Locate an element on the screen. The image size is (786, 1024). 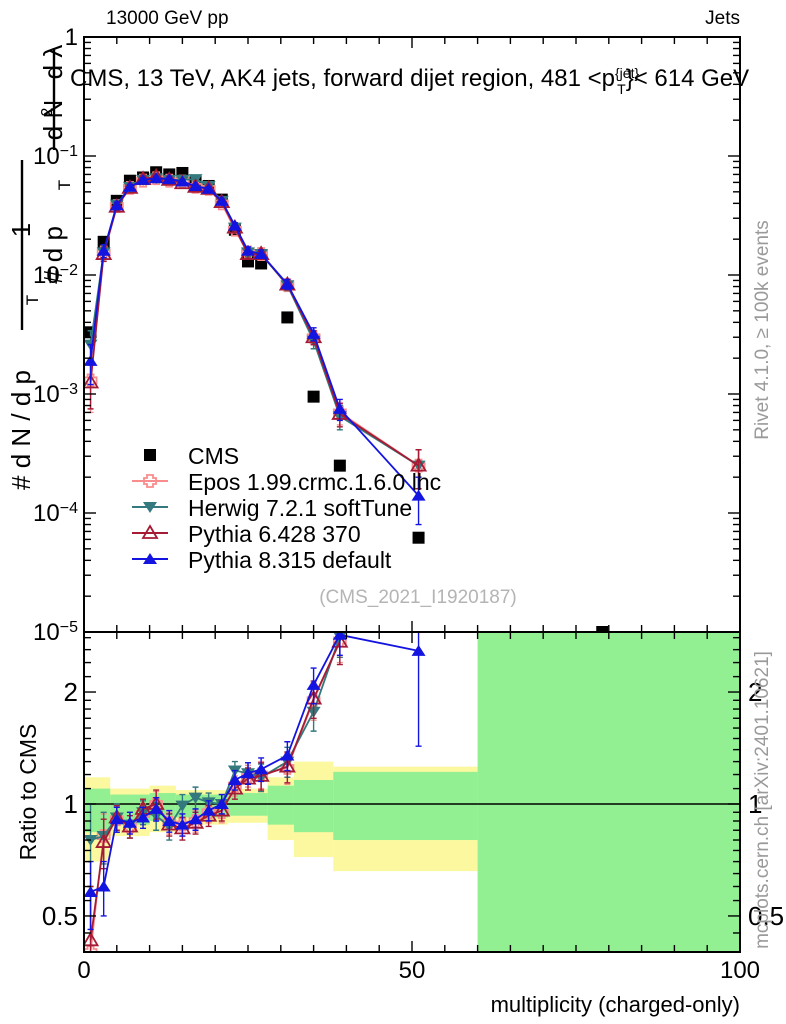
legend-item-epos: Epos 1.99.crmc.1.6.0 lhc is located at coordinates (286, 482).